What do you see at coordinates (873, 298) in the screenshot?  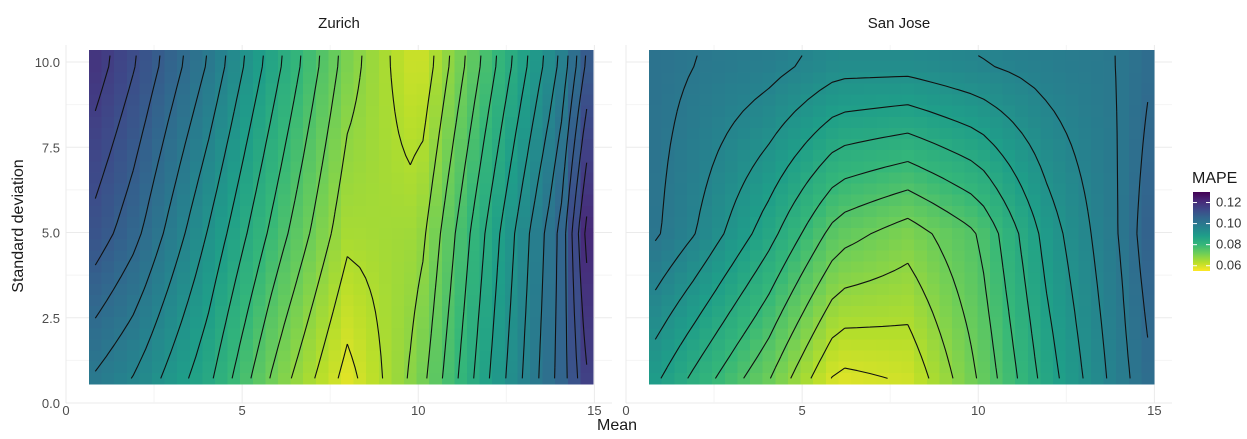 I see `contour-line` at bounding box center [873, 298].